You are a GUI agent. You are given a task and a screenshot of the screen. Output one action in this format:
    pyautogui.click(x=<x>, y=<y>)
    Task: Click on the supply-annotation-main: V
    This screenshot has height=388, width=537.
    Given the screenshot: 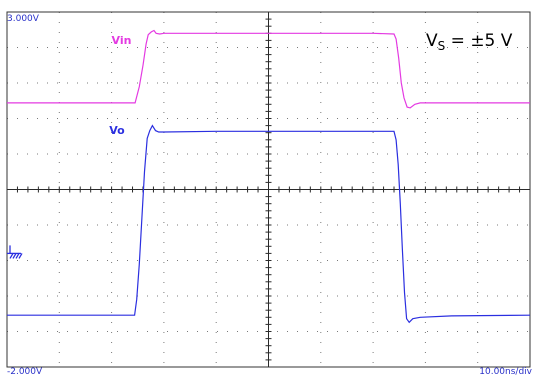 What is the action you would take?
    pyautogui.click(x=432, y=41)
    